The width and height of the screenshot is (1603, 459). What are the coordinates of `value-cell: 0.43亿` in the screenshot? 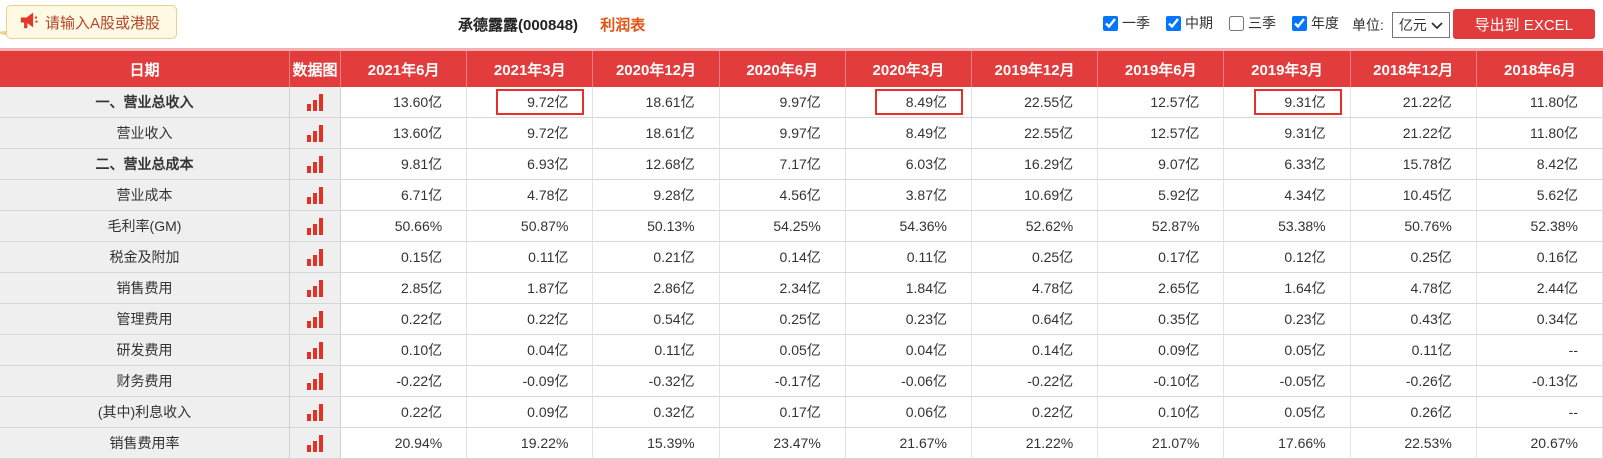 It's located at (1413, 319).